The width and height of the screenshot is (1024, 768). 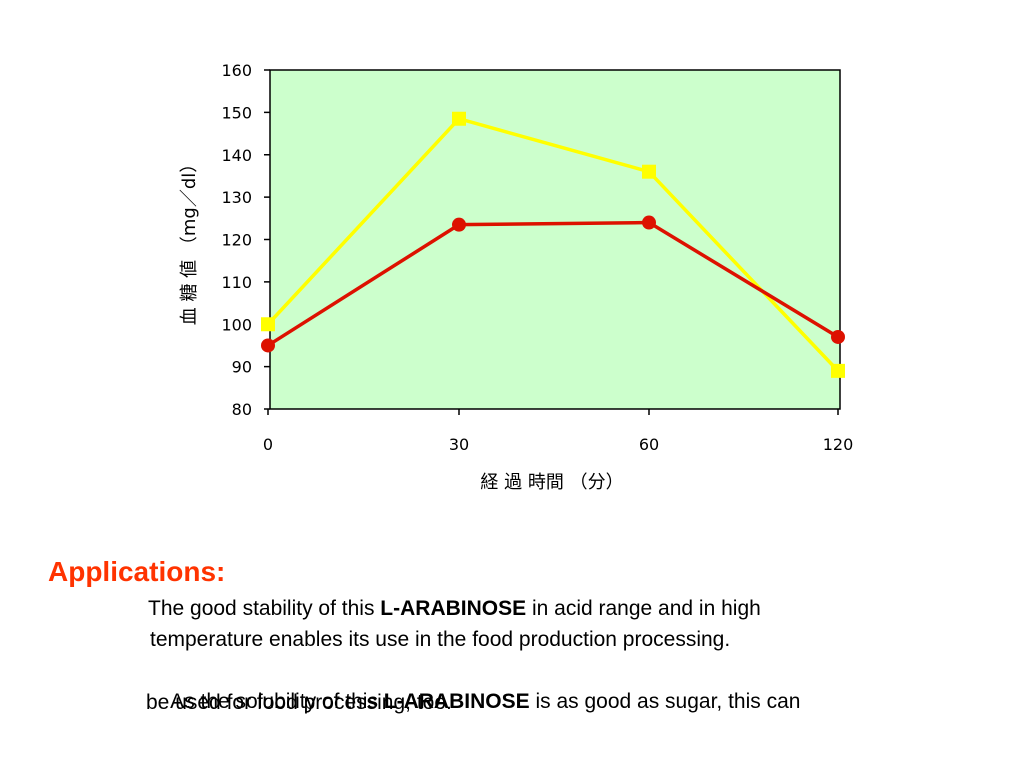 I want to click on x-tick-label: 120, so click(x=838, y=444).